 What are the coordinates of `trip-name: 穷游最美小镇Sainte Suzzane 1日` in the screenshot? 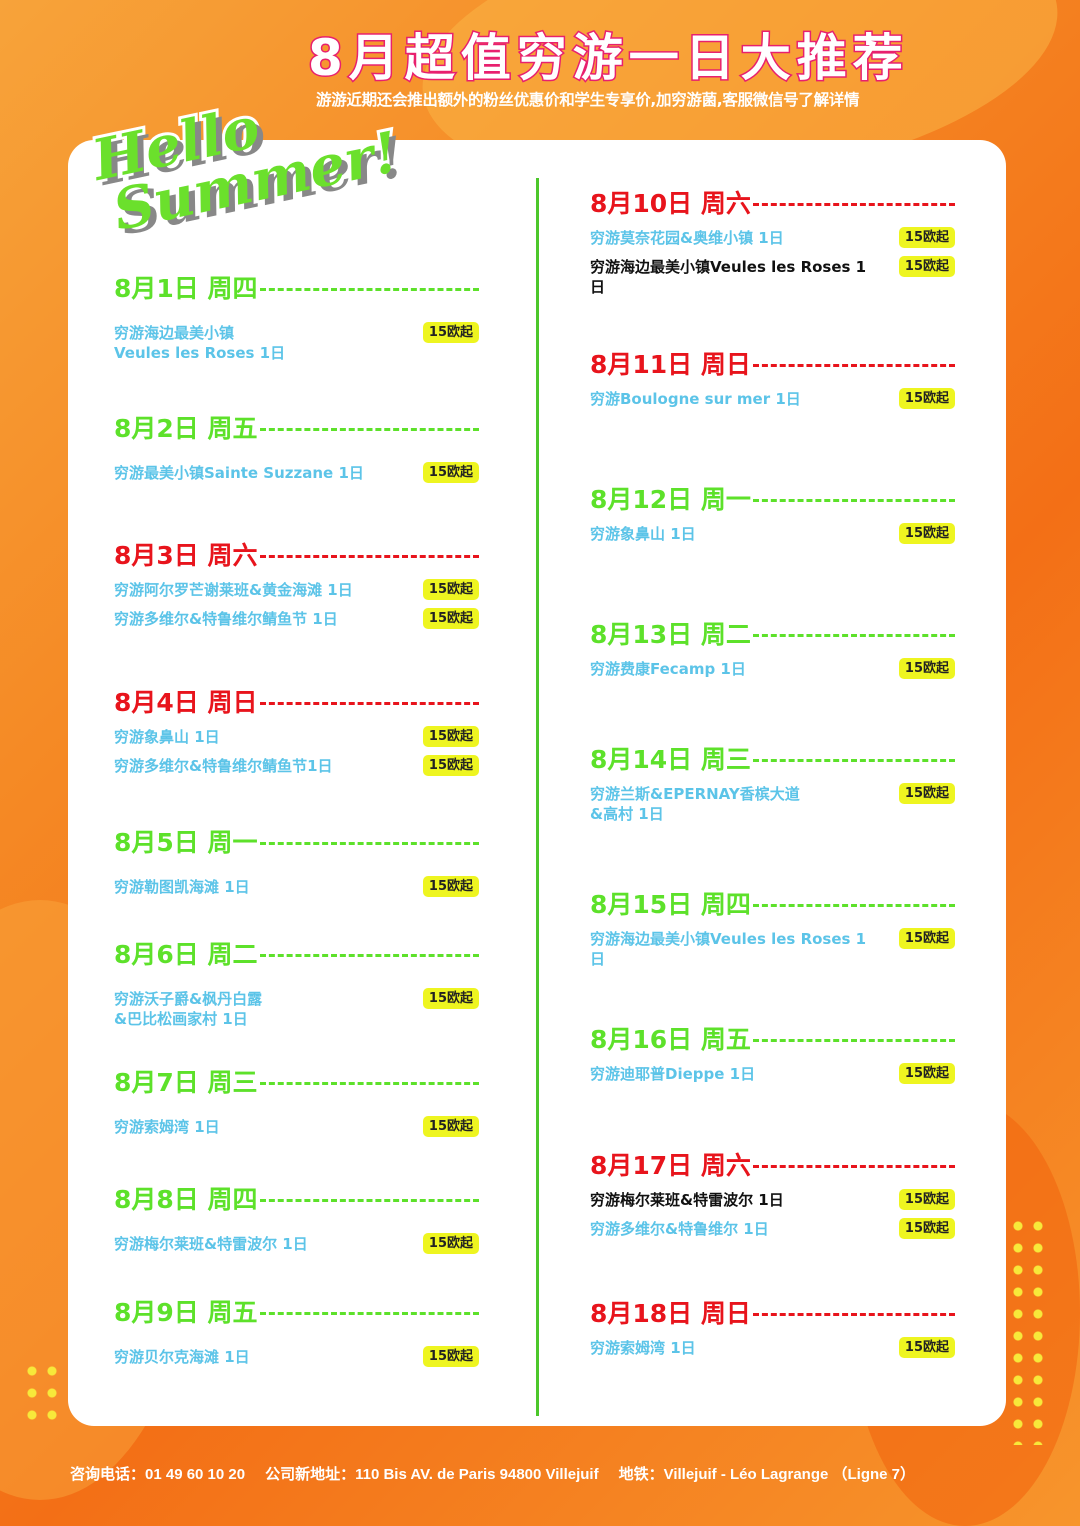 It's located at (239, 473).